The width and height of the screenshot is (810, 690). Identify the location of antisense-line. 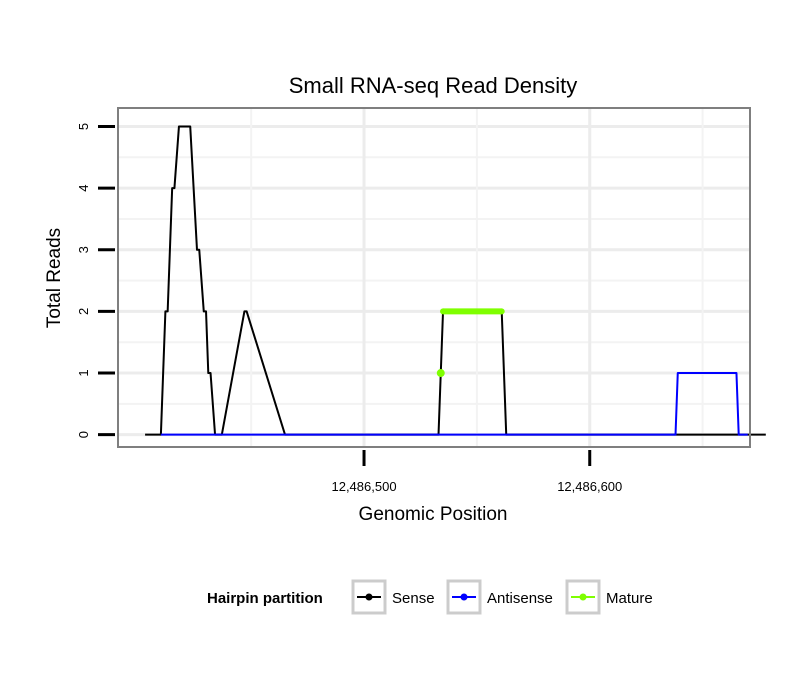
(454, 404).